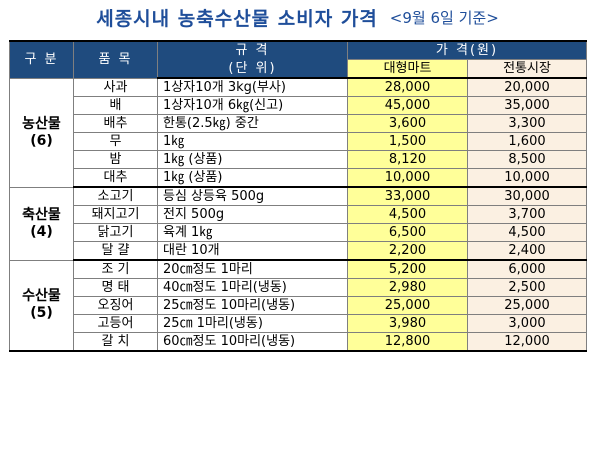 The height and width of the screenshot is (450, 595). I want to click on market-price-cell: 30,000, so click(527, 196).